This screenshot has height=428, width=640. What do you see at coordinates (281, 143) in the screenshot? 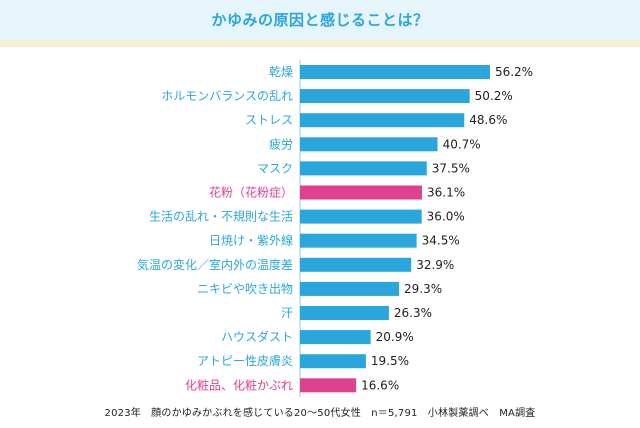
I see `category-label: 疲労` at bounding box center [281, 143].